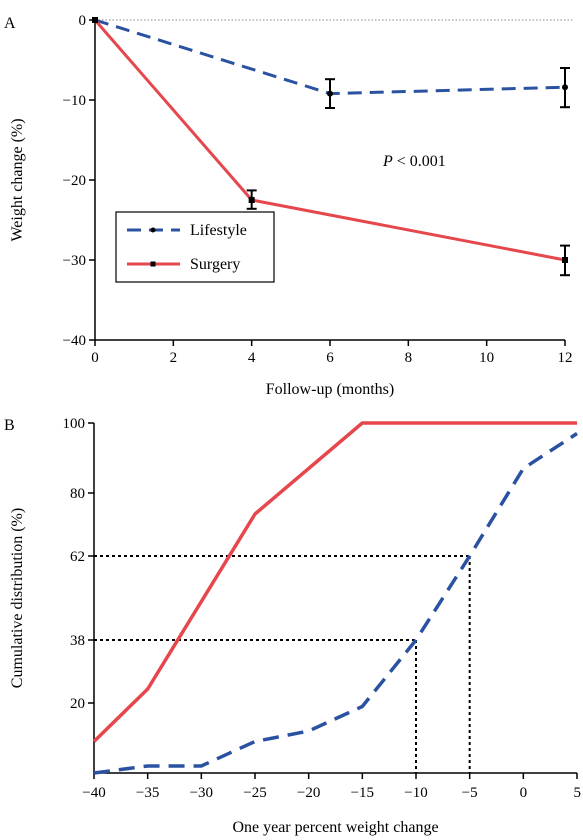  What do you see at coordinates (9, 425) in the screenshot?
I see `panel-b-letter: B` at bounding box center [9, 425].